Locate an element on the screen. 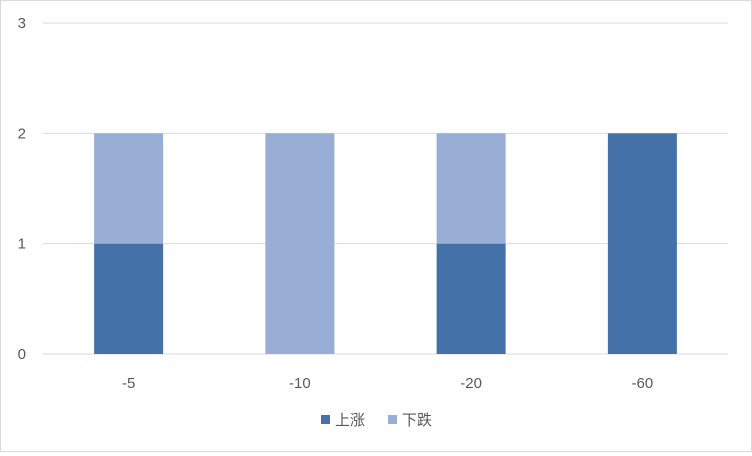 The height and width of the screenshot is (456, 752). legend: 上涨 下跌 is located at coordinates (376, 420).